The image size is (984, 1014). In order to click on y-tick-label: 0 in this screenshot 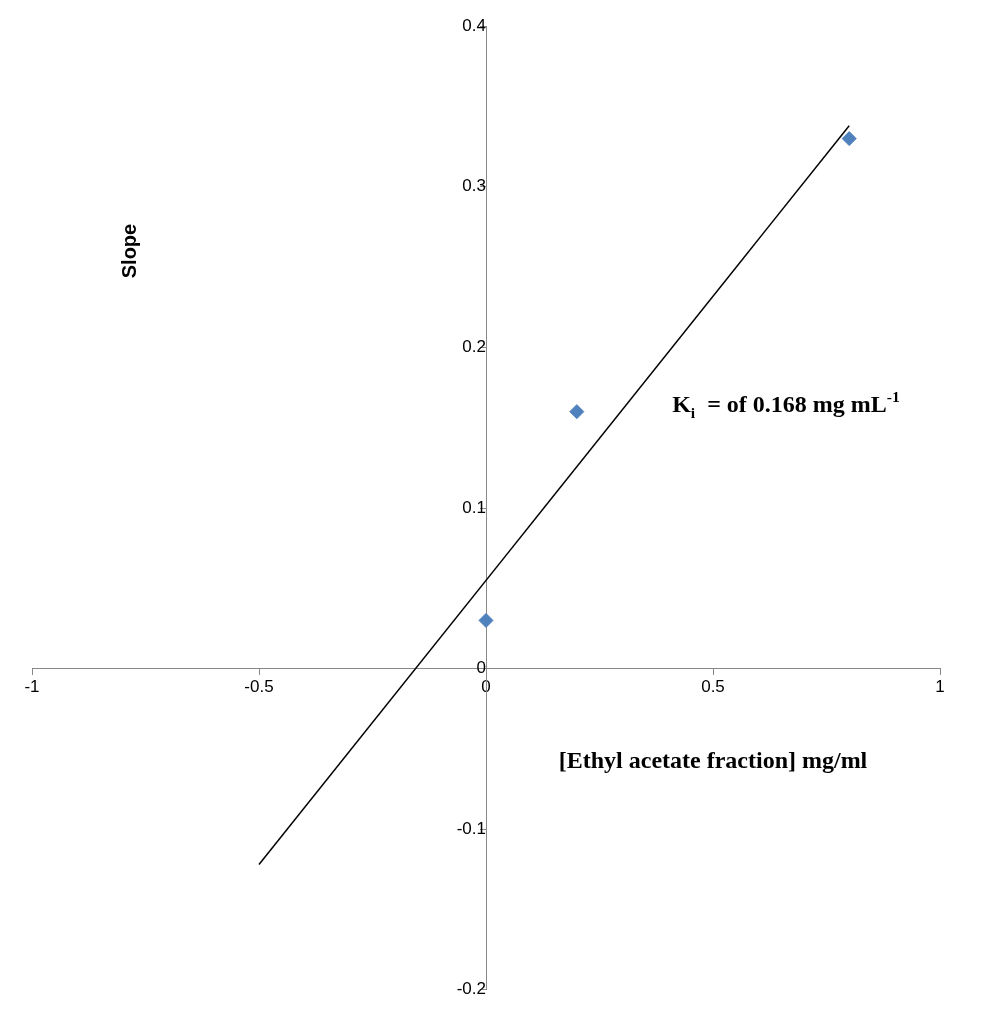, I will do `click(481, 668)`.